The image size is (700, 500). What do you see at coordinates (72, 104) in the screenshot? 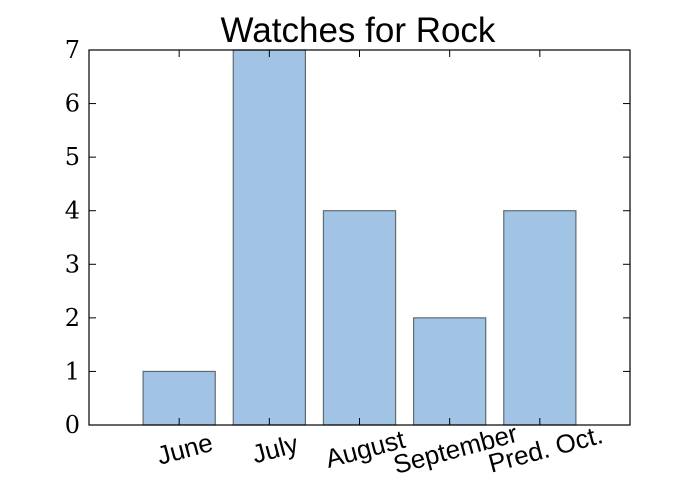
I see `ytick-label: 6` at bounding box center [72, 104].